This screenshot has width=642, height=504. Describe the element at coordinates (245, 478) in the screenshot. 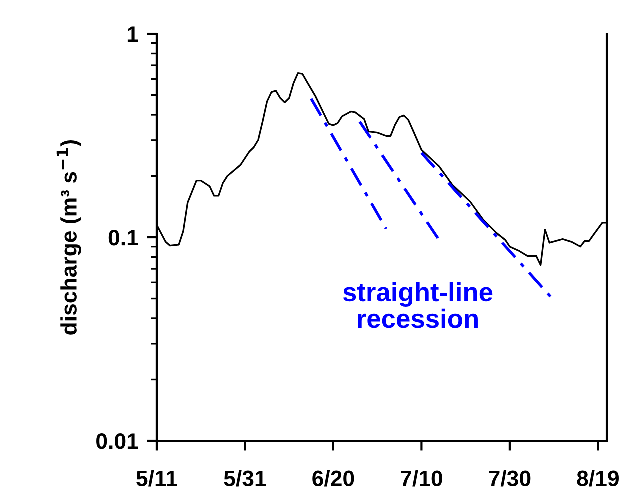

I see `x-tick-label: 5/31` at that location.